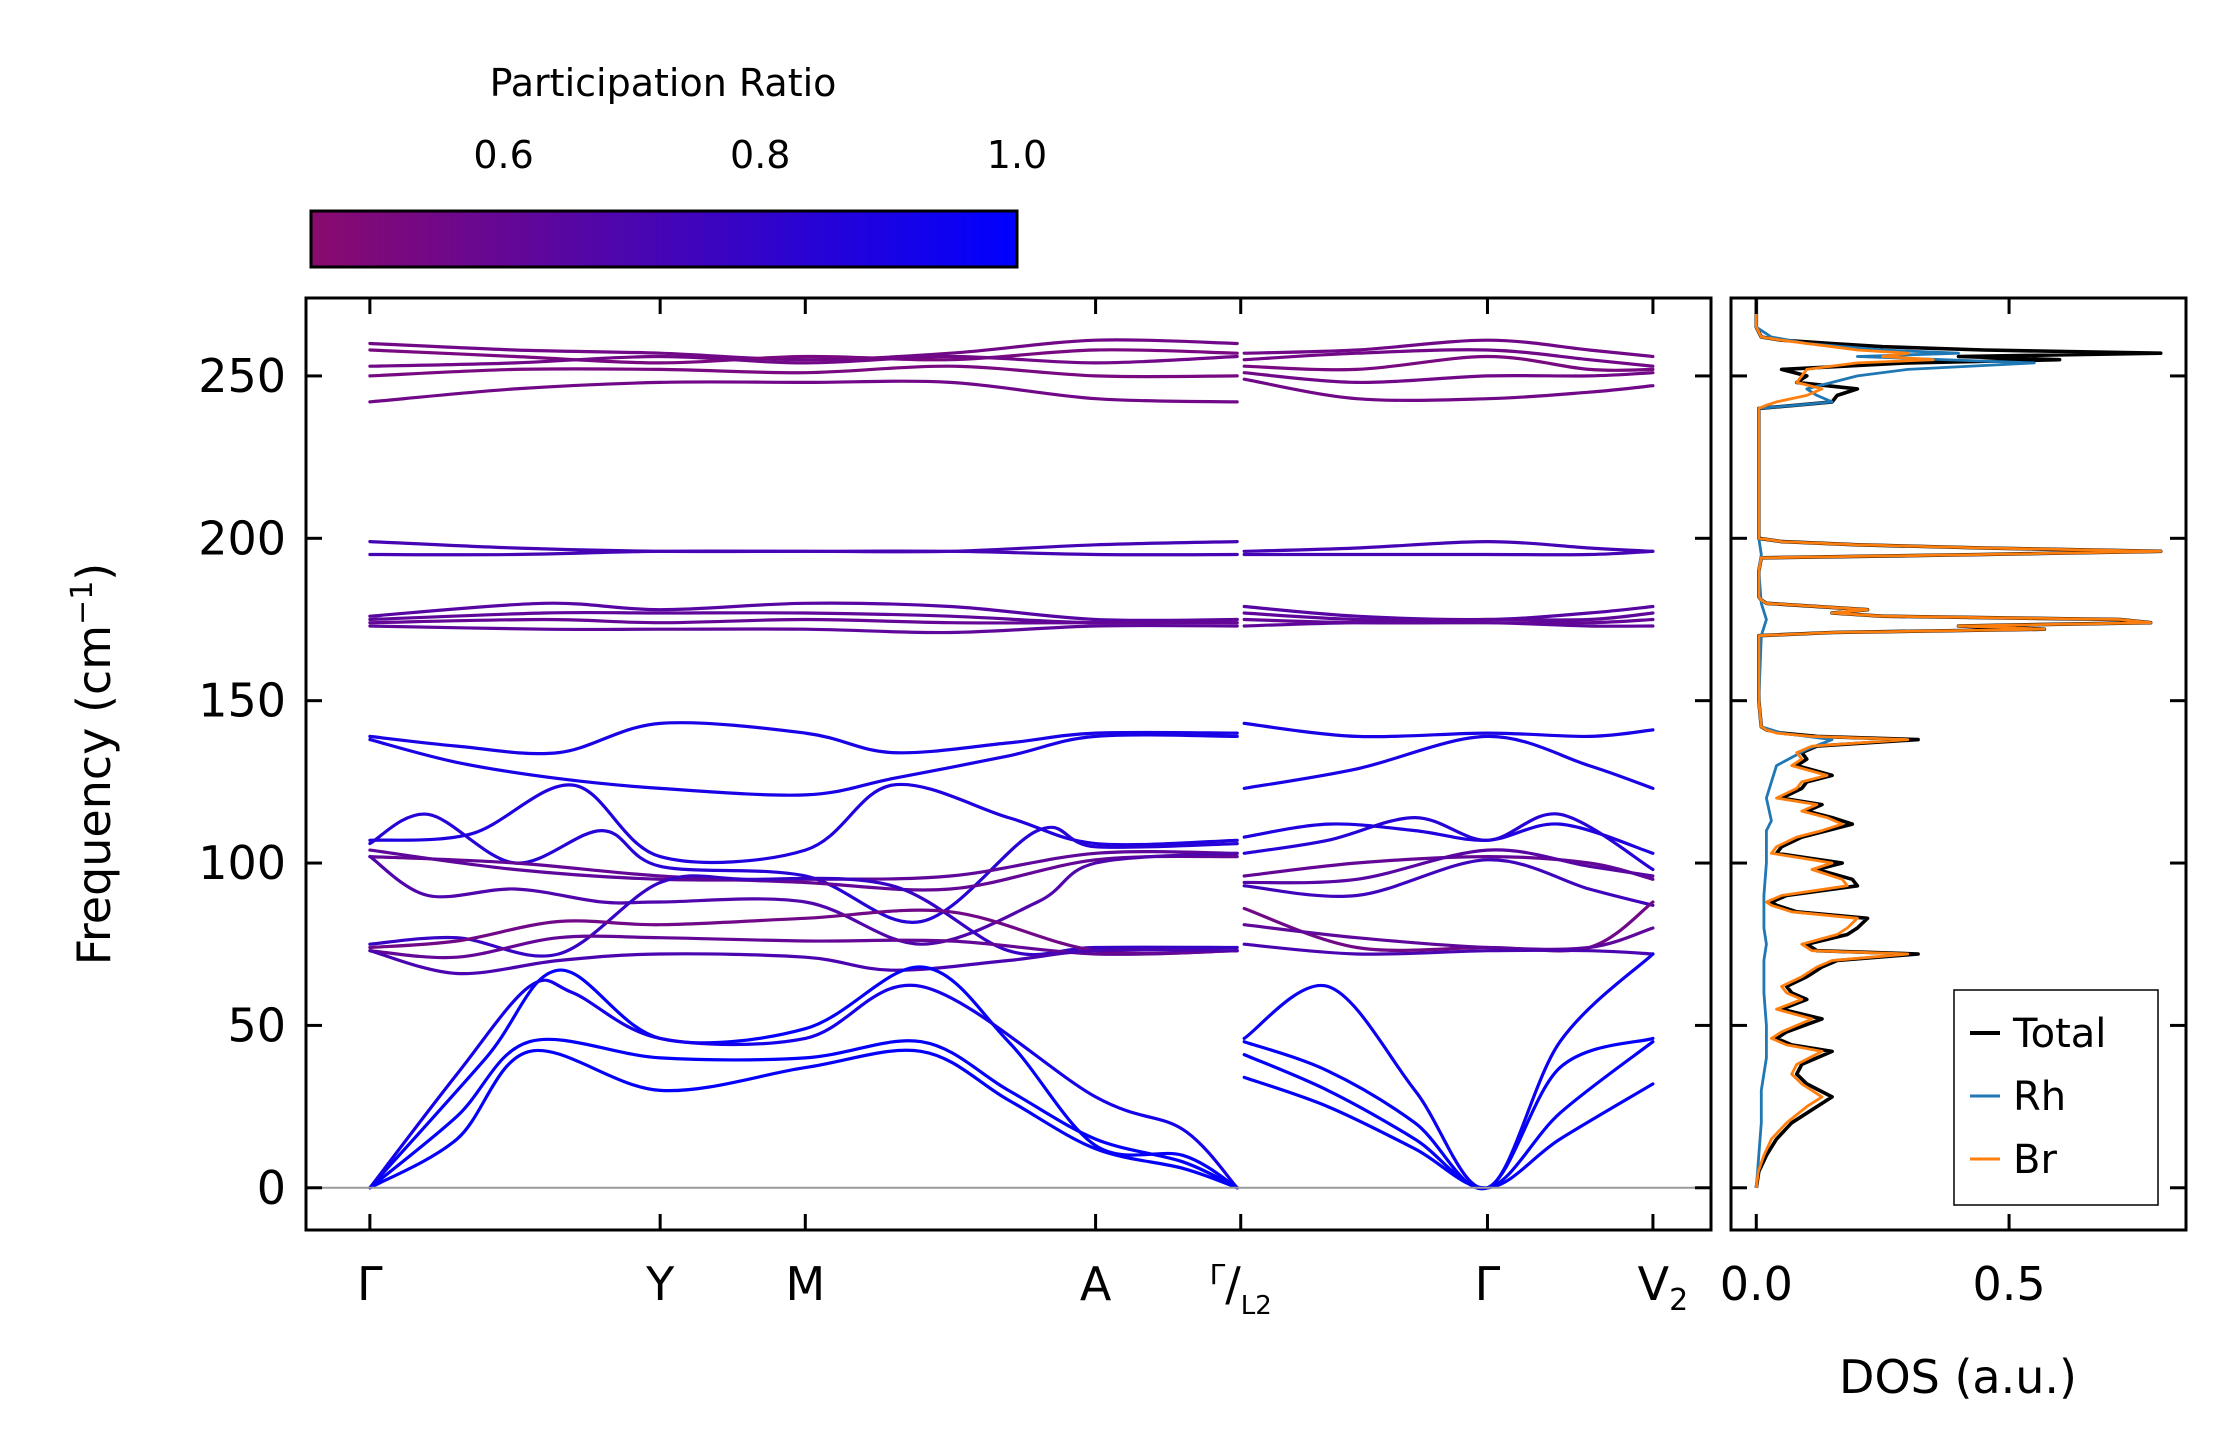 The image size is (2222, 1455). I want to click on colorbar-bar, so click(664, 239).